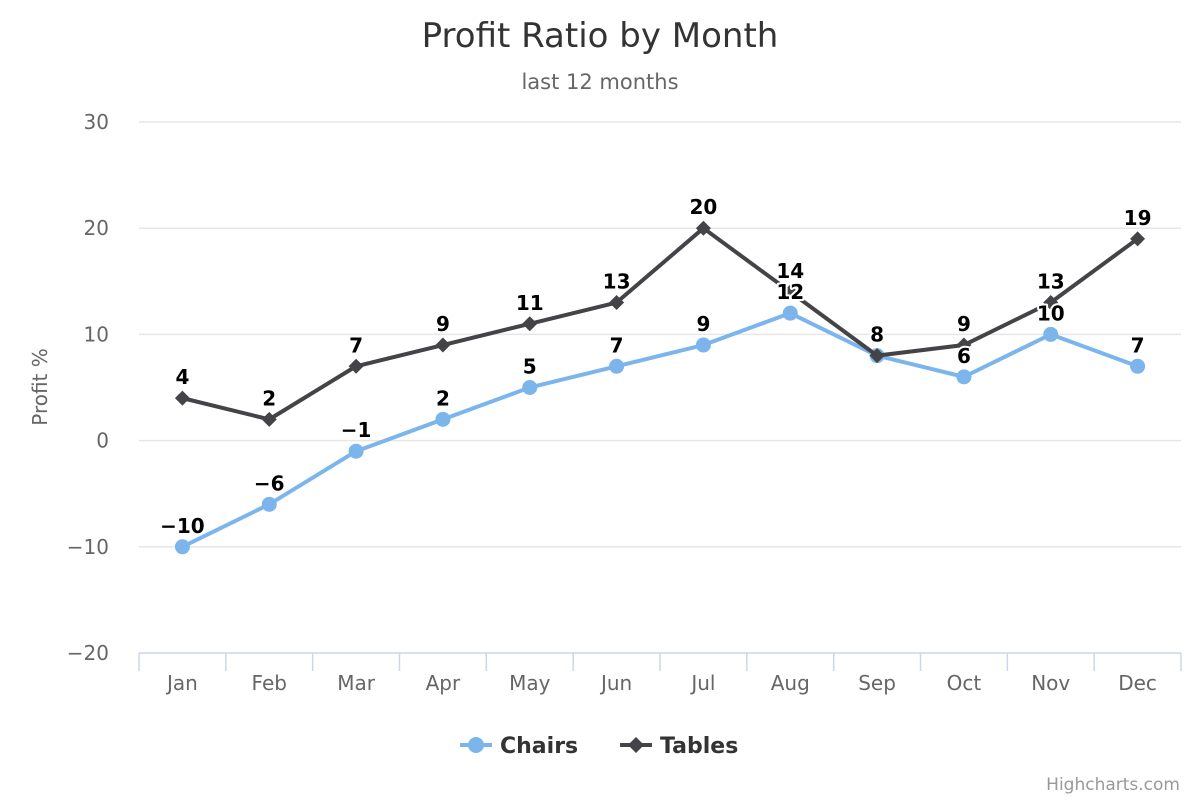  I want to click on x-tick-label: Oct, so click(964, 683).